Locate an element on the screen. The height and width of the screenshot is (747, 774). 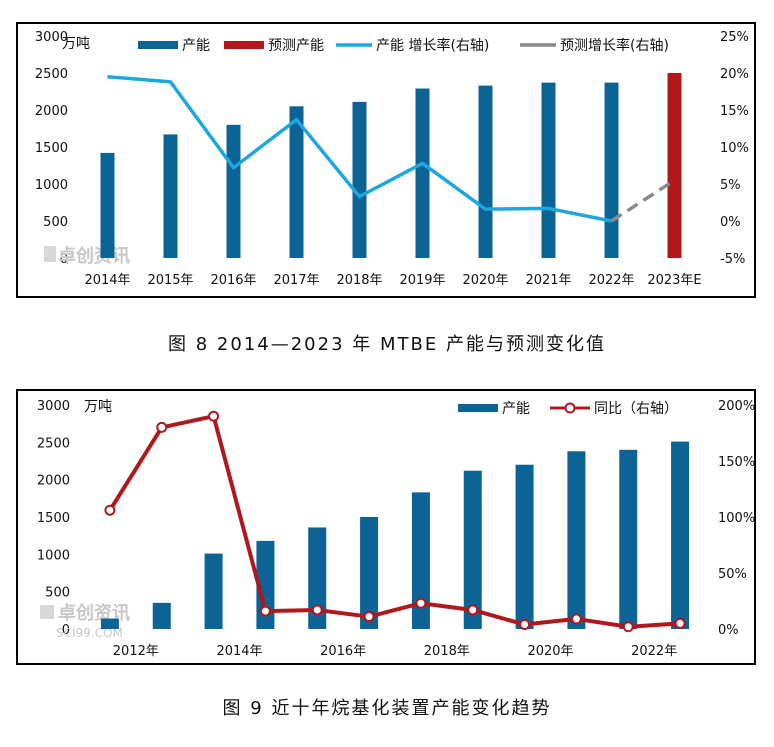
bar-2017年 is located at coordinates (296, 182).